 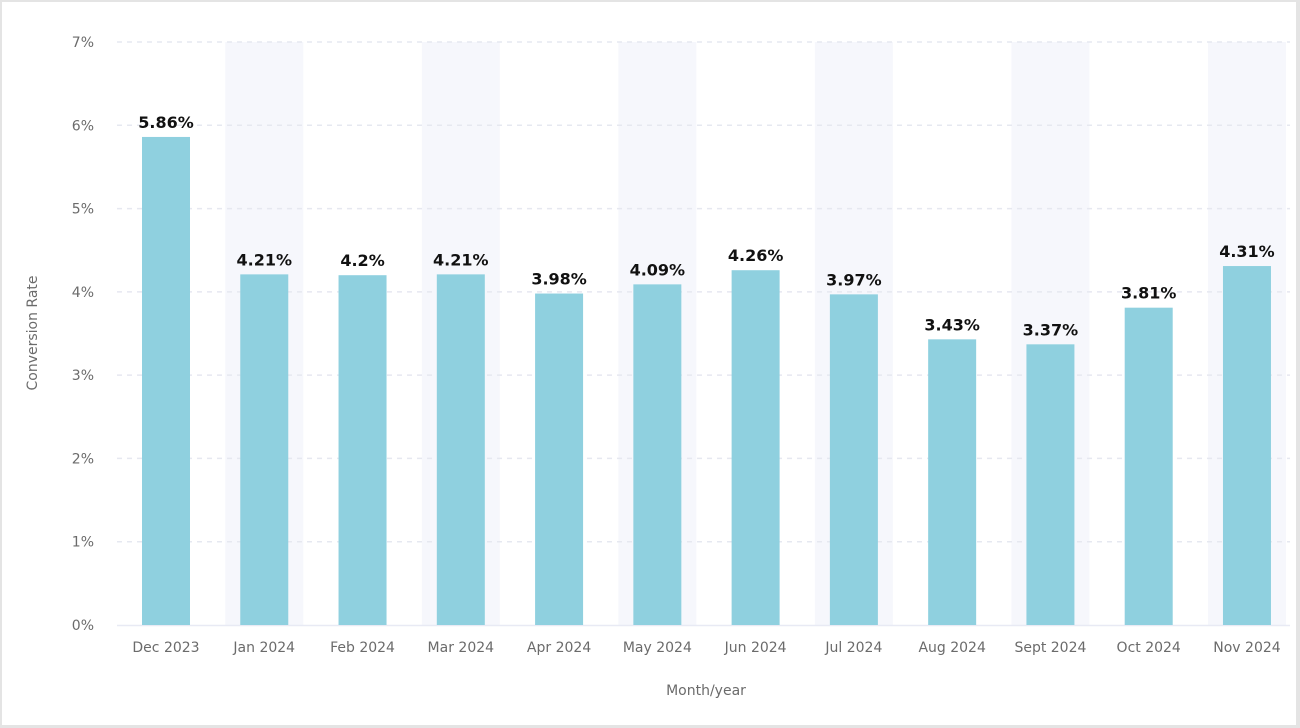 I want to click on x-tick-label: Jul 2024, so click(x=853, y=648).